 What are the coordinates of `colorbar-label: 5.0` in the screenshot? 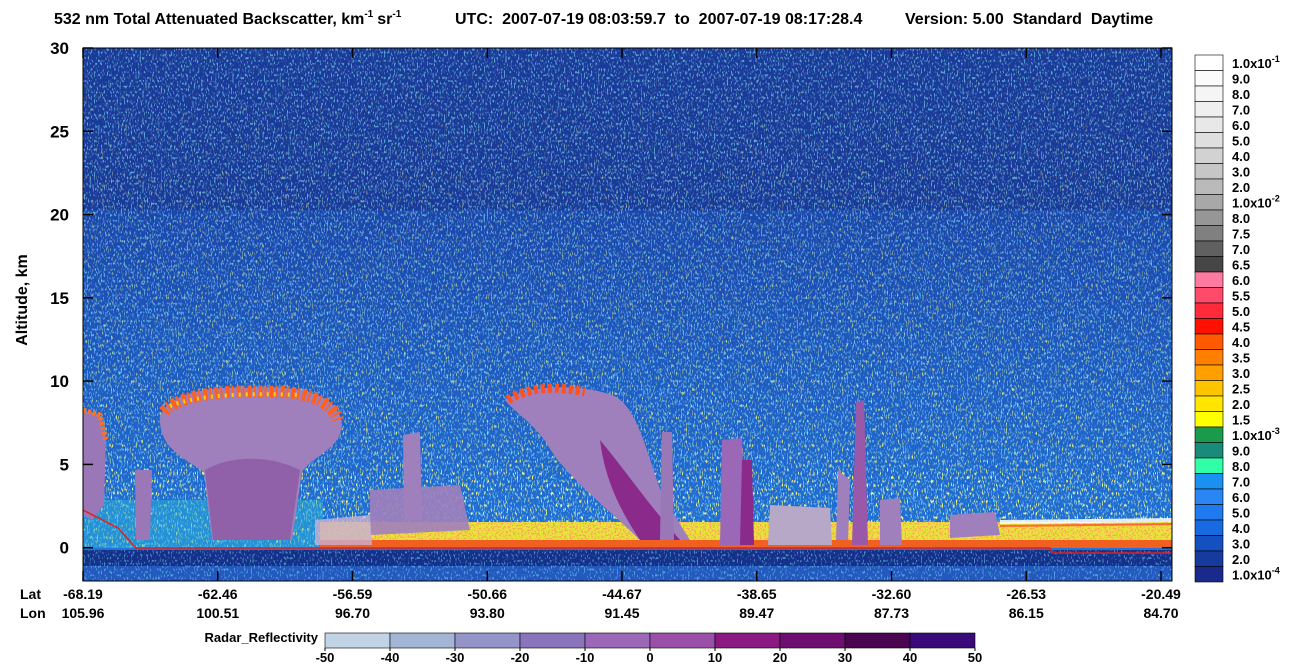 It's located at (1241, 311).